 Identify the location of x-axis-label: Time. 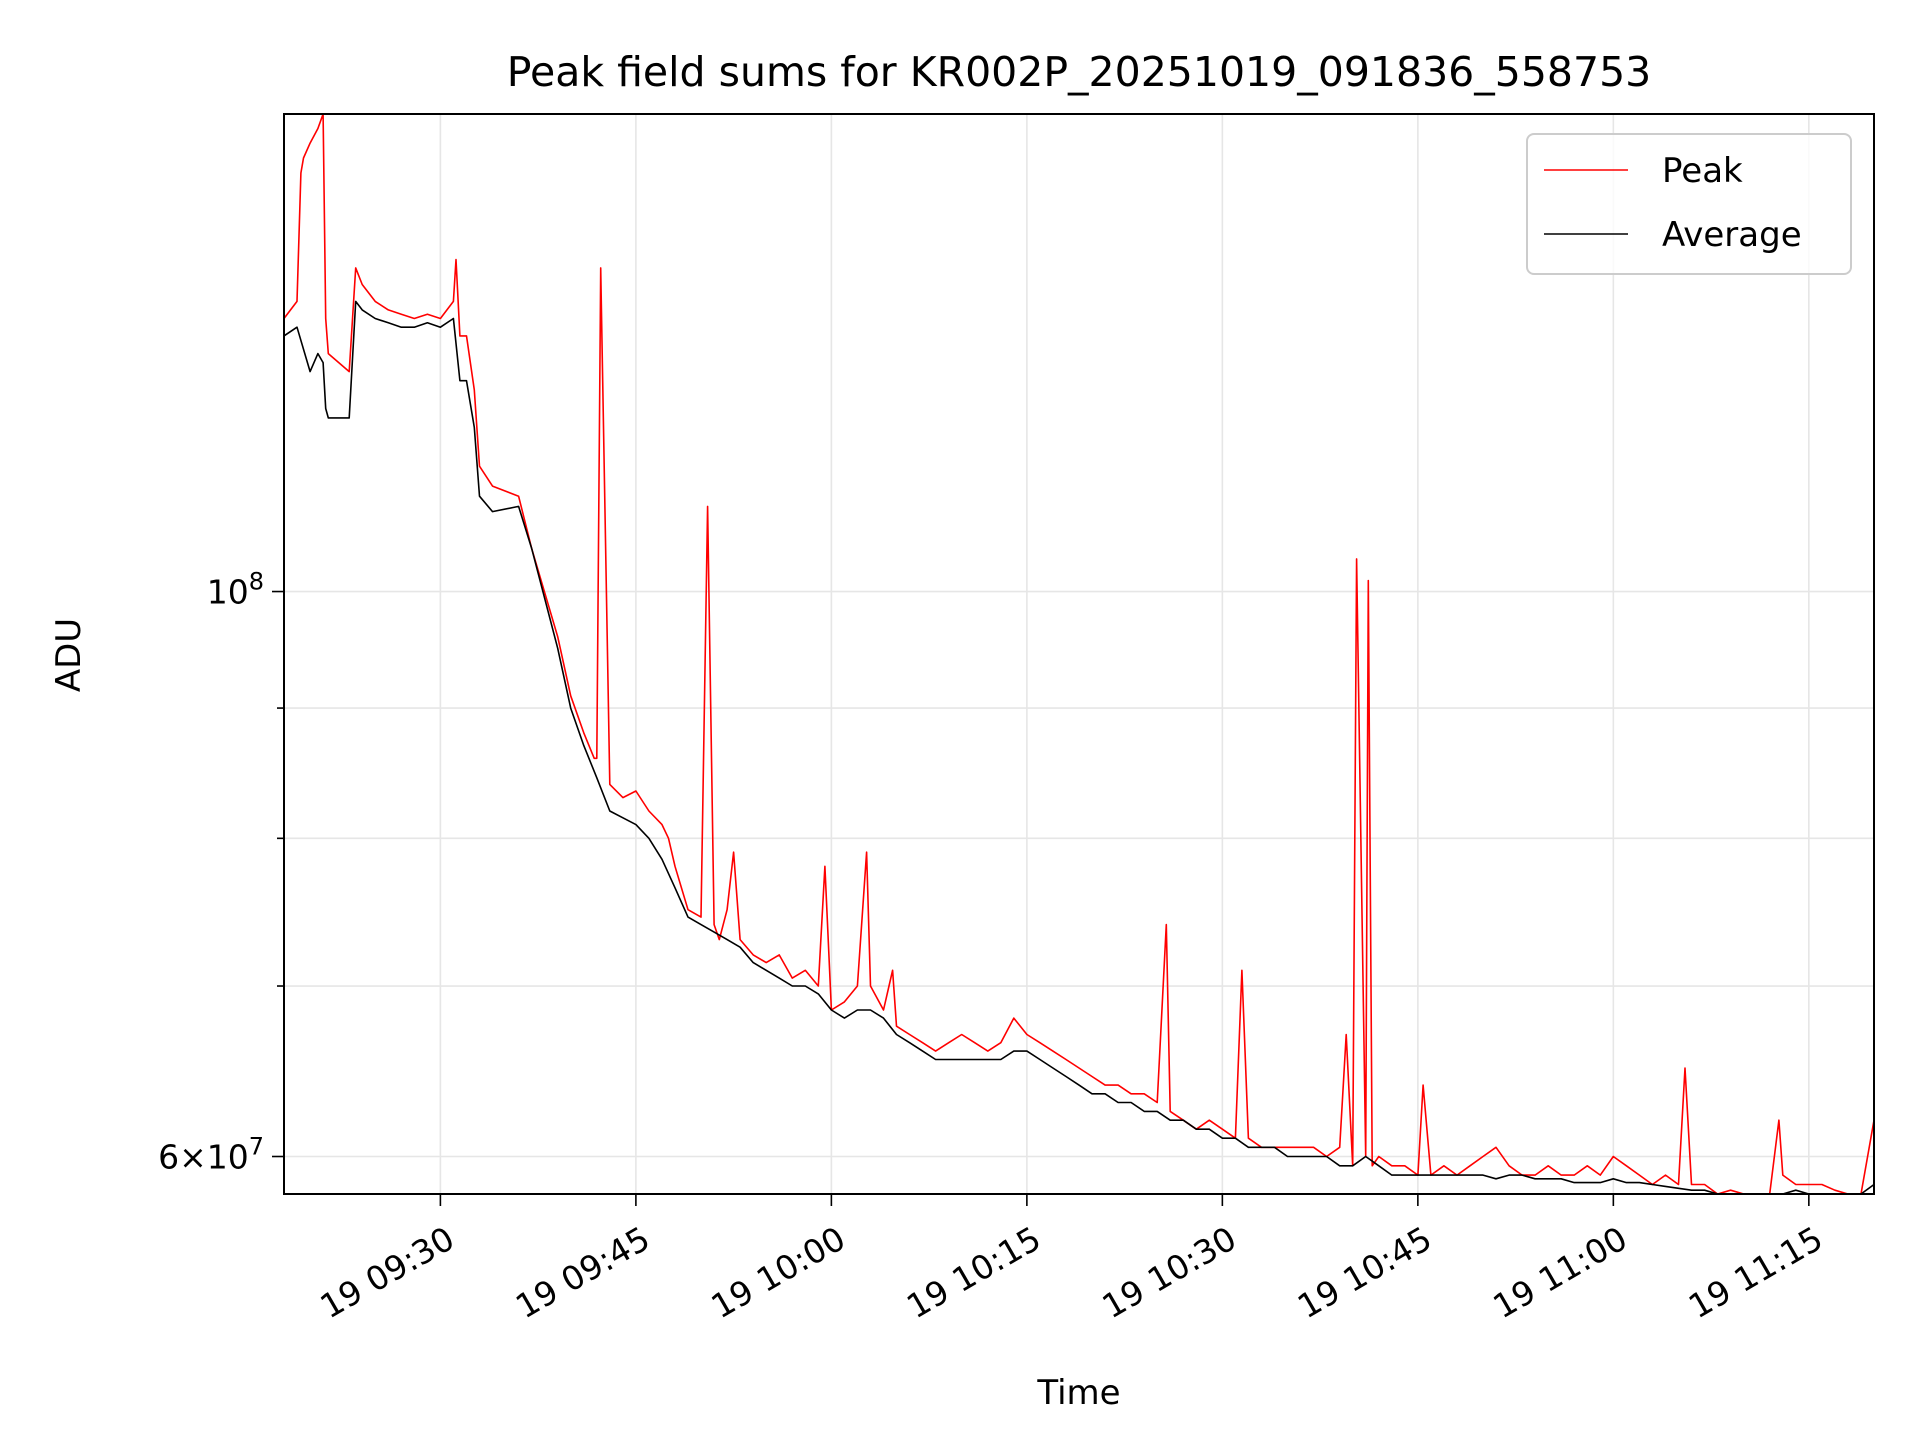
(1078, 1393).